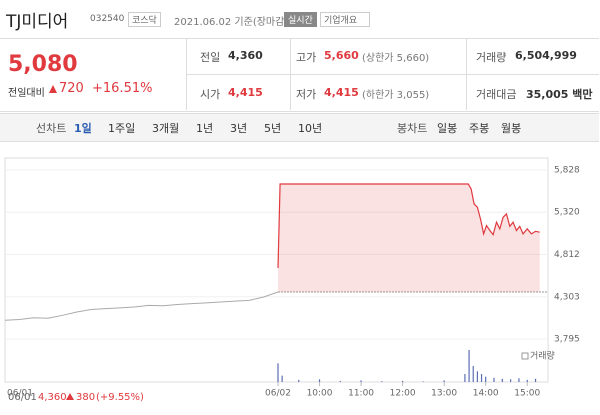 The height and width of the screenshot is (415, 600). What do you see at coordinates (525, 356) in the screenshot?
I see `volume-legend-box` at bounding box center [525, 356].